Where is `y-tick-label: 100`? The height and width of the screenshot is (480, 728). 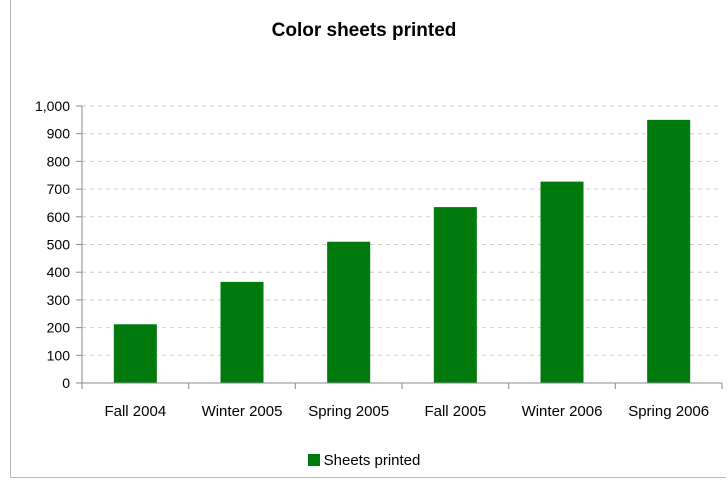
y-tick-label: 100 is located at coordinates (59, 355).